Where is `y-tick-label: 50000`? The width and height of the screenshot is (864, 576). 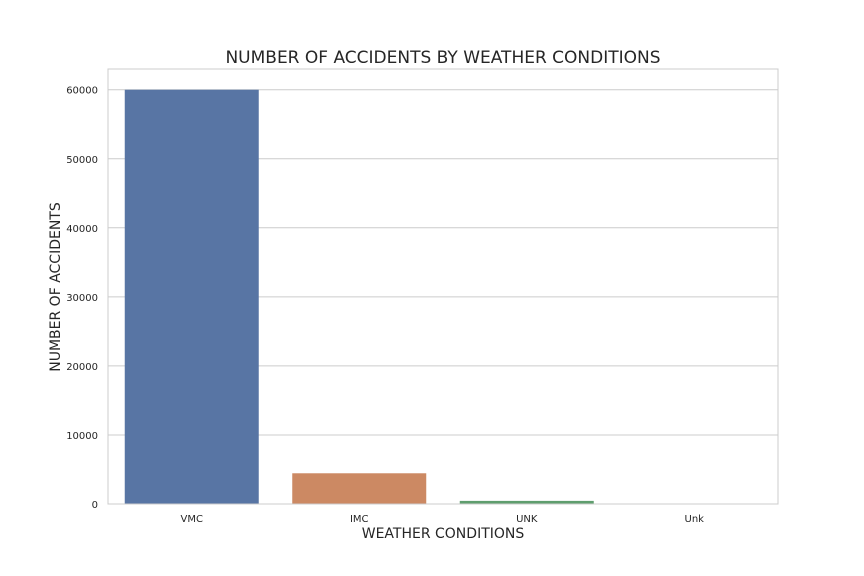
y-tick-label: 50000 is located at coordinates (82, 160).